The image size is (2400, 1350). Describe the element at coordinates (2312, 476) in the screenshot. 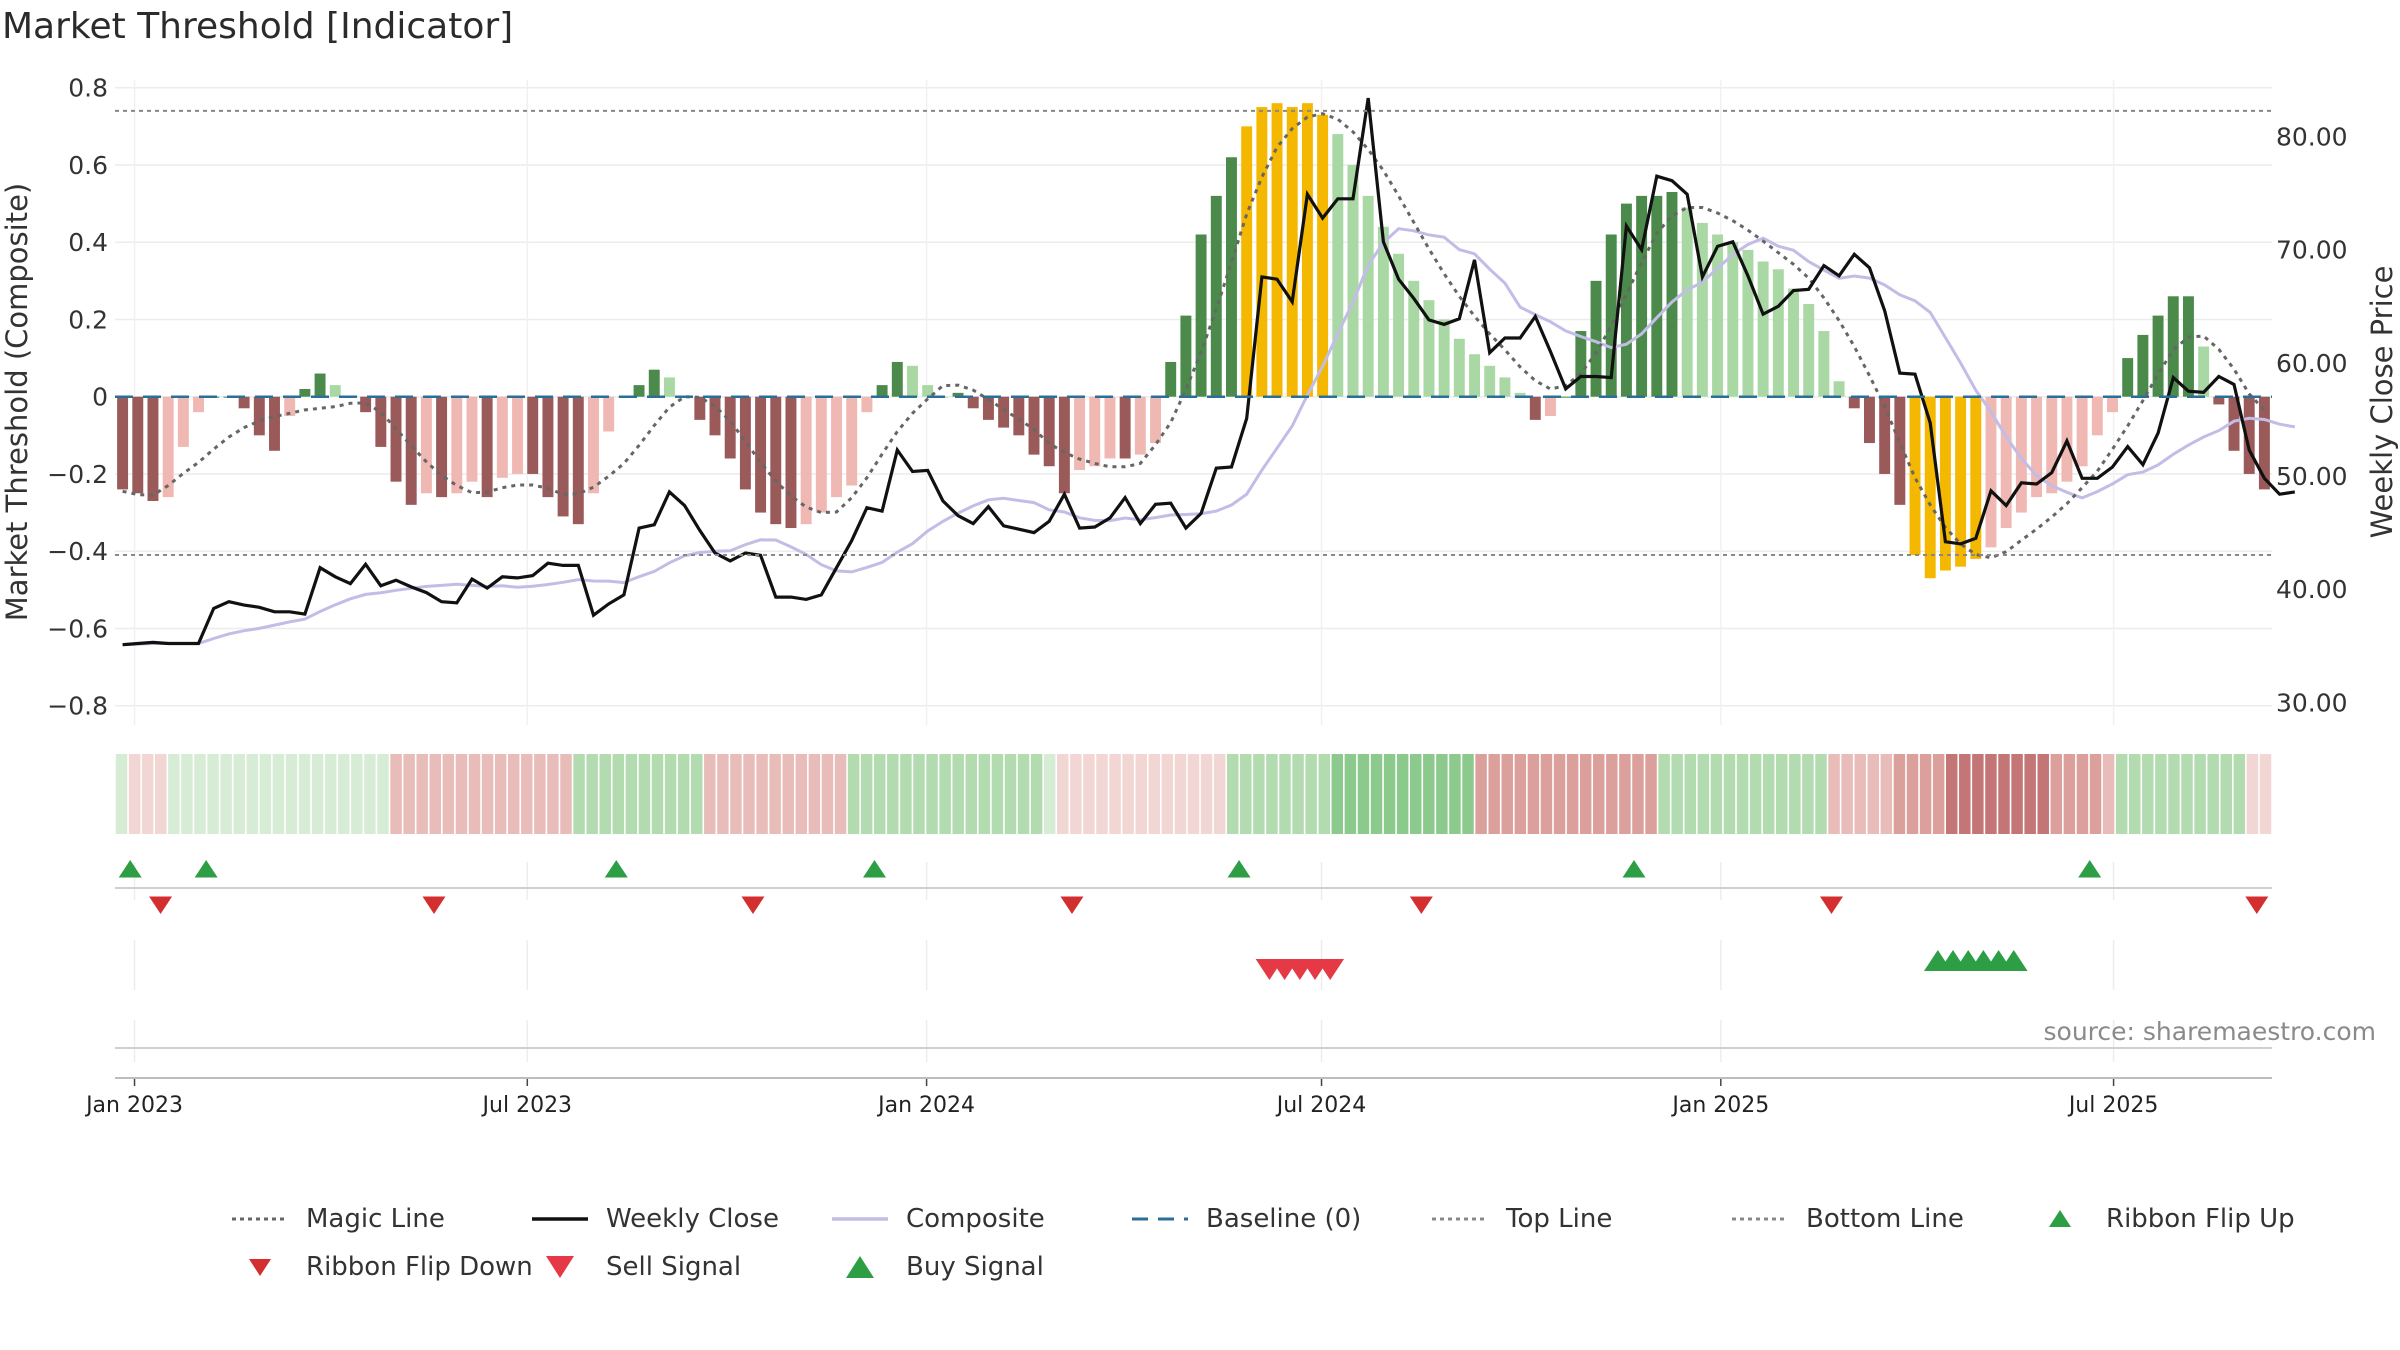

I see `y-tick-label-right: 50.00` at that location.